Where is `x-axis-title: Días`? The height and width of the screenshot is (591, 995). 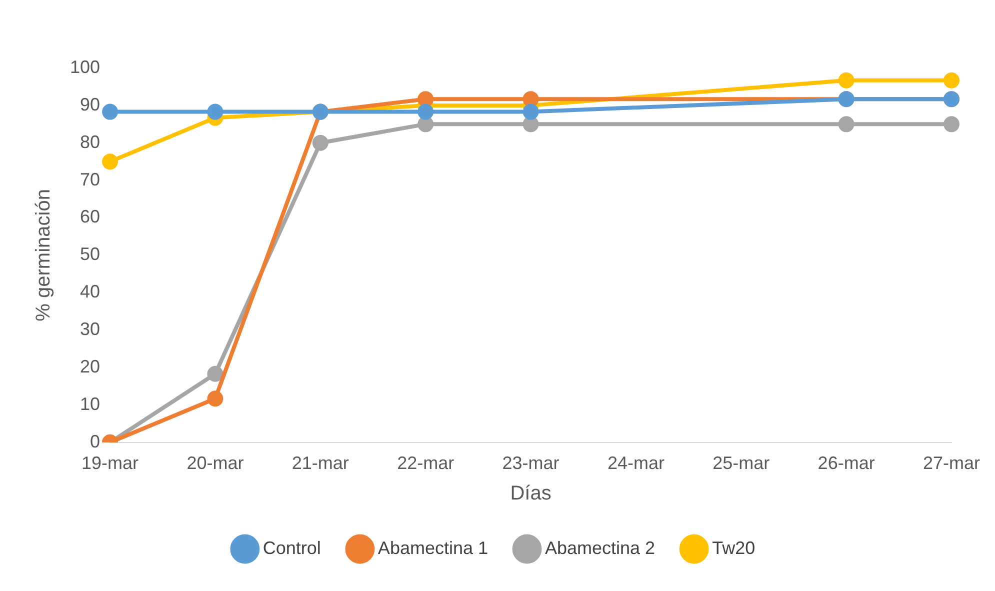 x-axis-title: Días is located at coordinates (531, 493).